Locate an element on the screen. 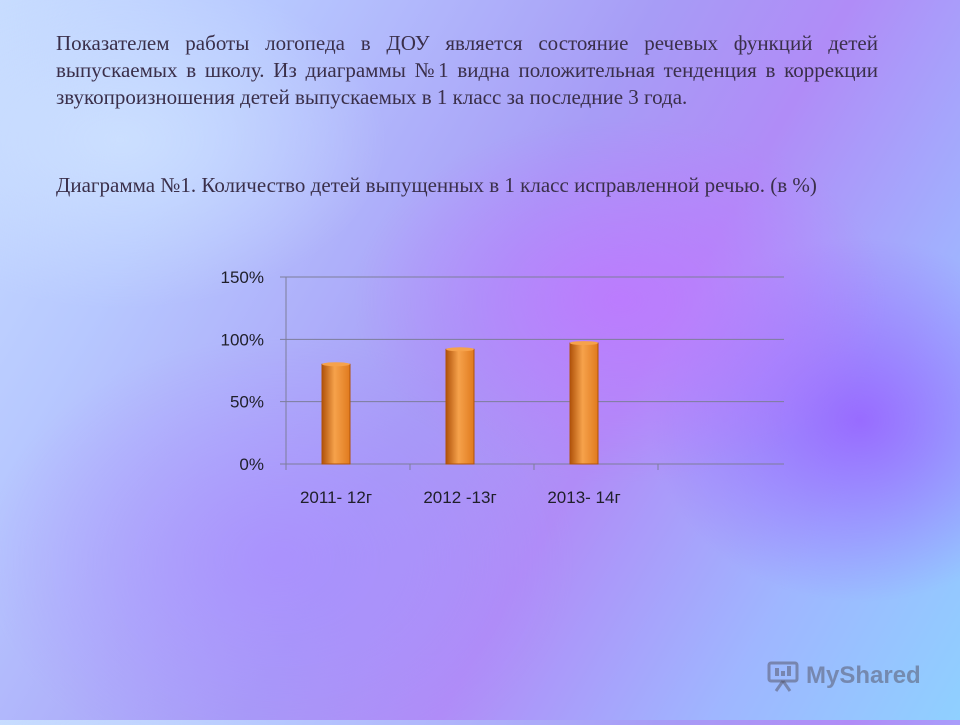  x-tick-label: 2013- 14г is located at coordinates (583, 497).